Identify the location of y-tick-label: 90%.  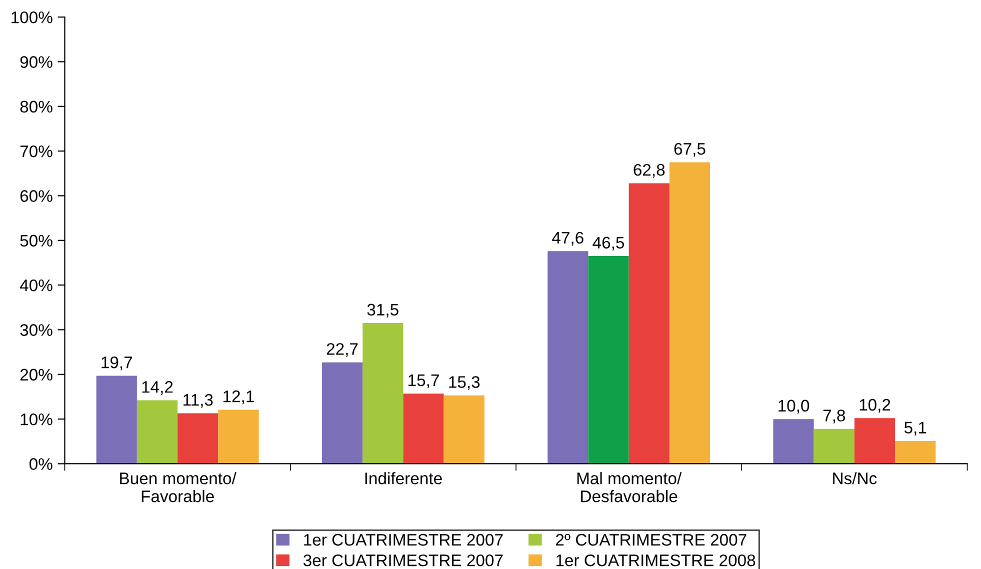
(36, 62).